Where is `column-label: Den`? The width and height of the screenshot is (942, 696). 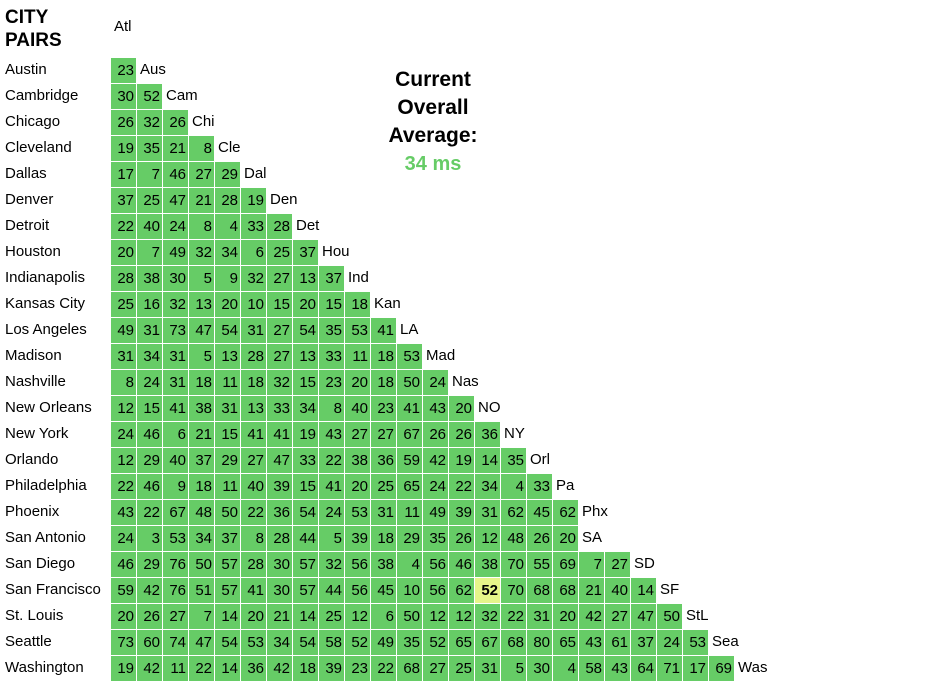
column-label: Den is located at coordinates (284, 199).